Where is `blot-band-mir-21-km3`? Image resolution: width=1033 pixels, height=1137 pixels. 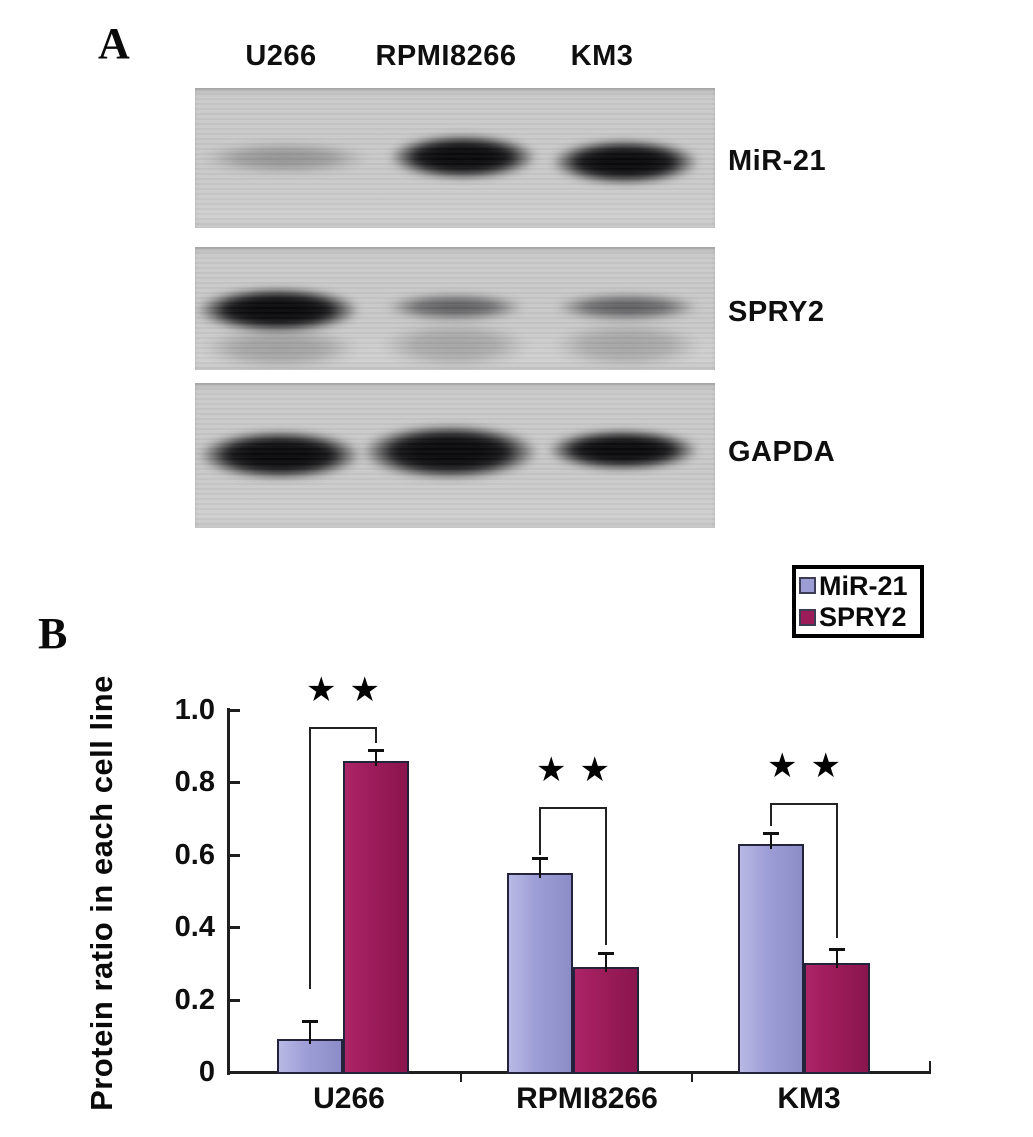
blot-band-mir-21-km3 is located at coordinates (625, 162).